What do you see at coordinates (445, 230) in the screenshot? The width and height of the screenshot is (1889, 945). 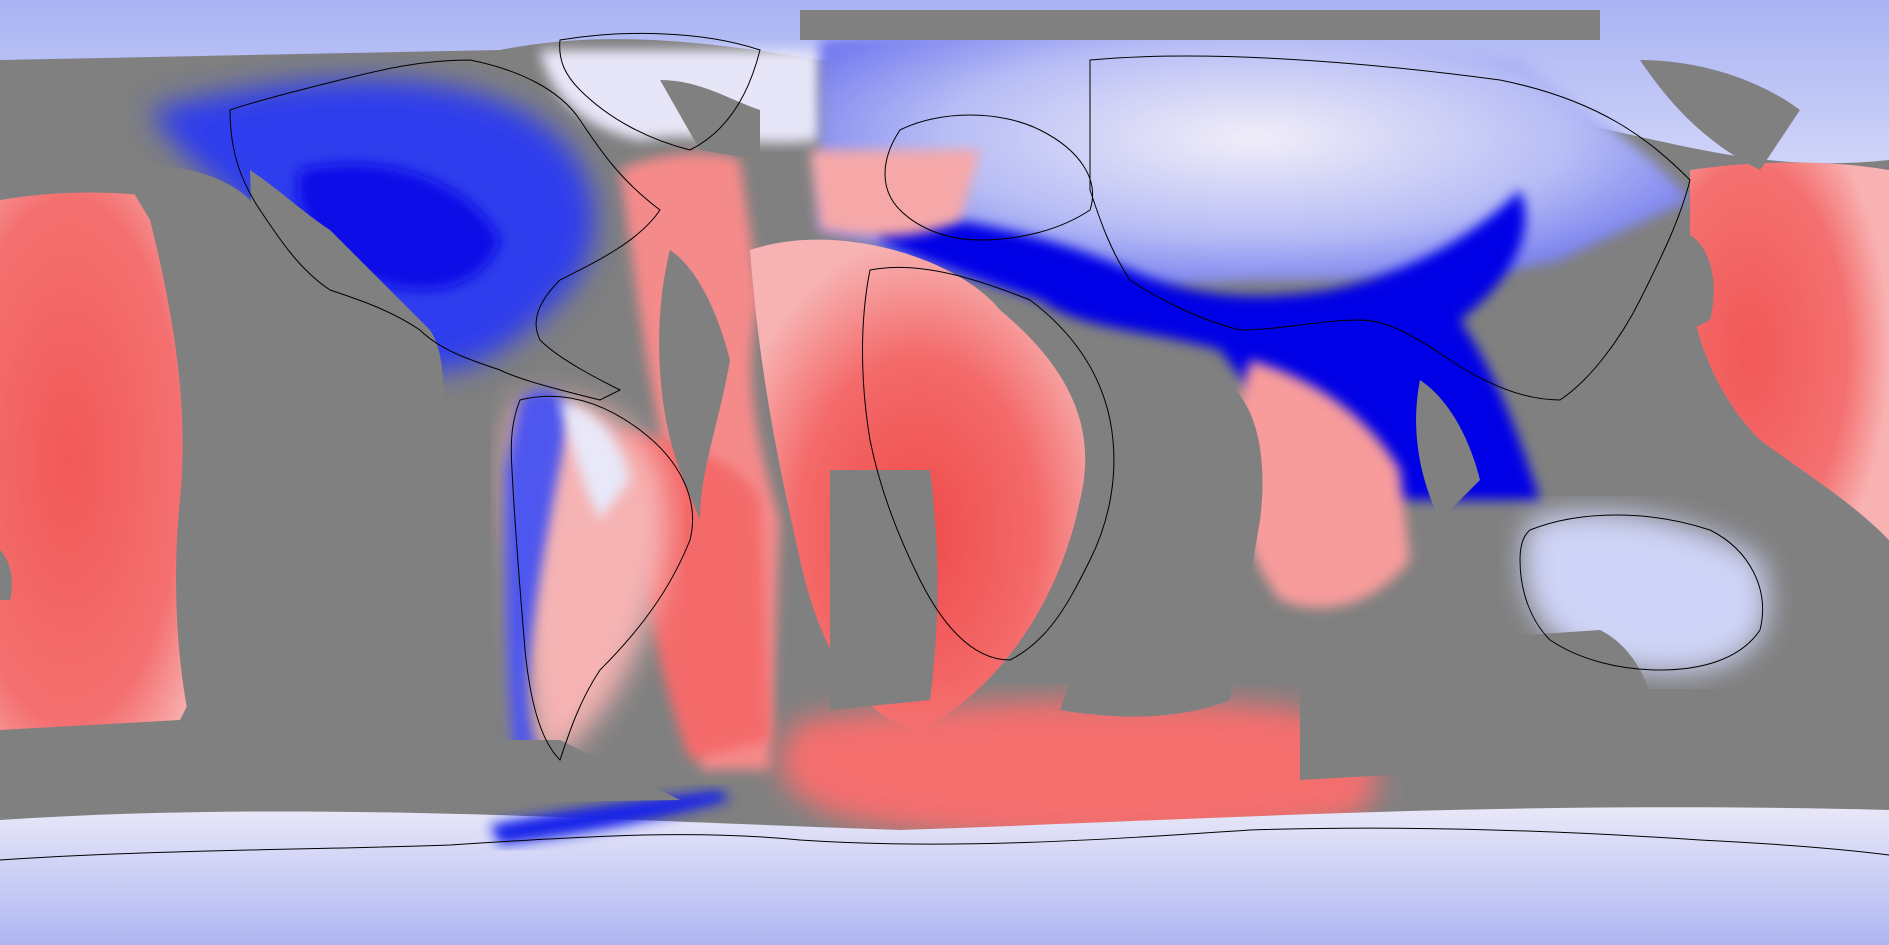 I see `coastline-north-america` at bounding box center [445, 230].